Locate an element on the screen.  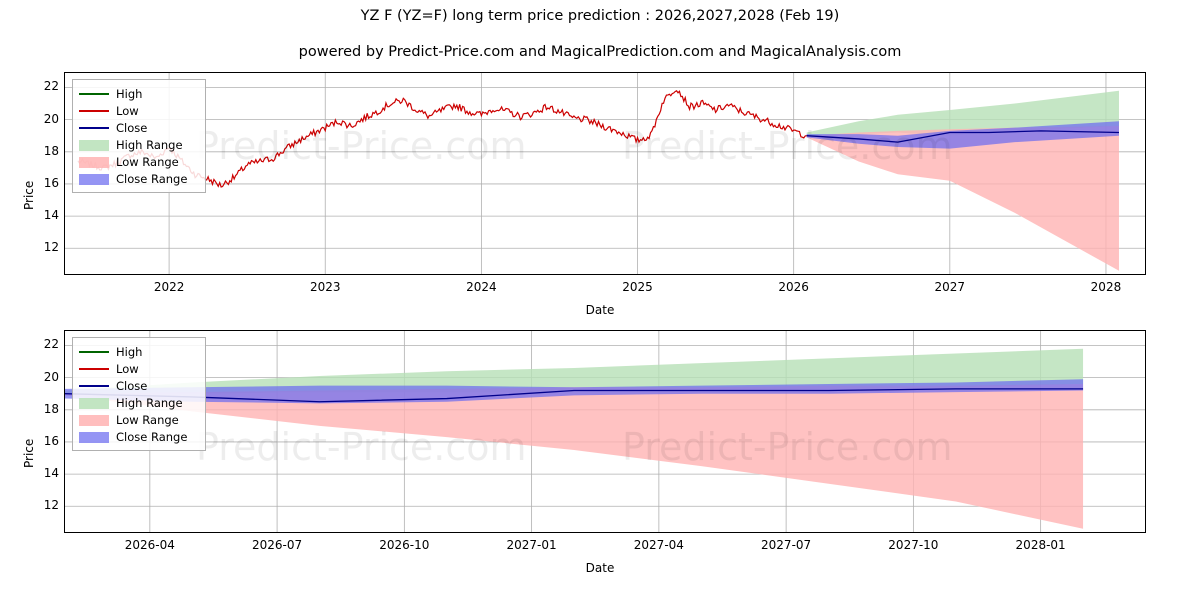
top-legend-item-close: Close is located at coordinates (138, 127).